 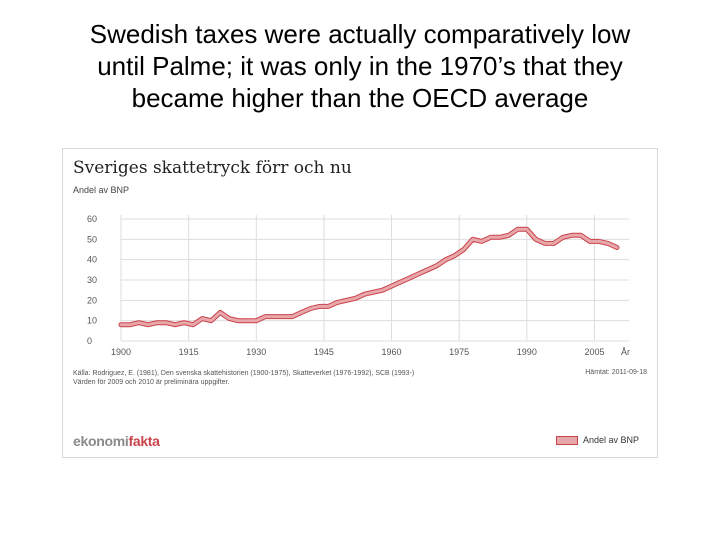 I want to click on series-line, so click(x=369, y=277).